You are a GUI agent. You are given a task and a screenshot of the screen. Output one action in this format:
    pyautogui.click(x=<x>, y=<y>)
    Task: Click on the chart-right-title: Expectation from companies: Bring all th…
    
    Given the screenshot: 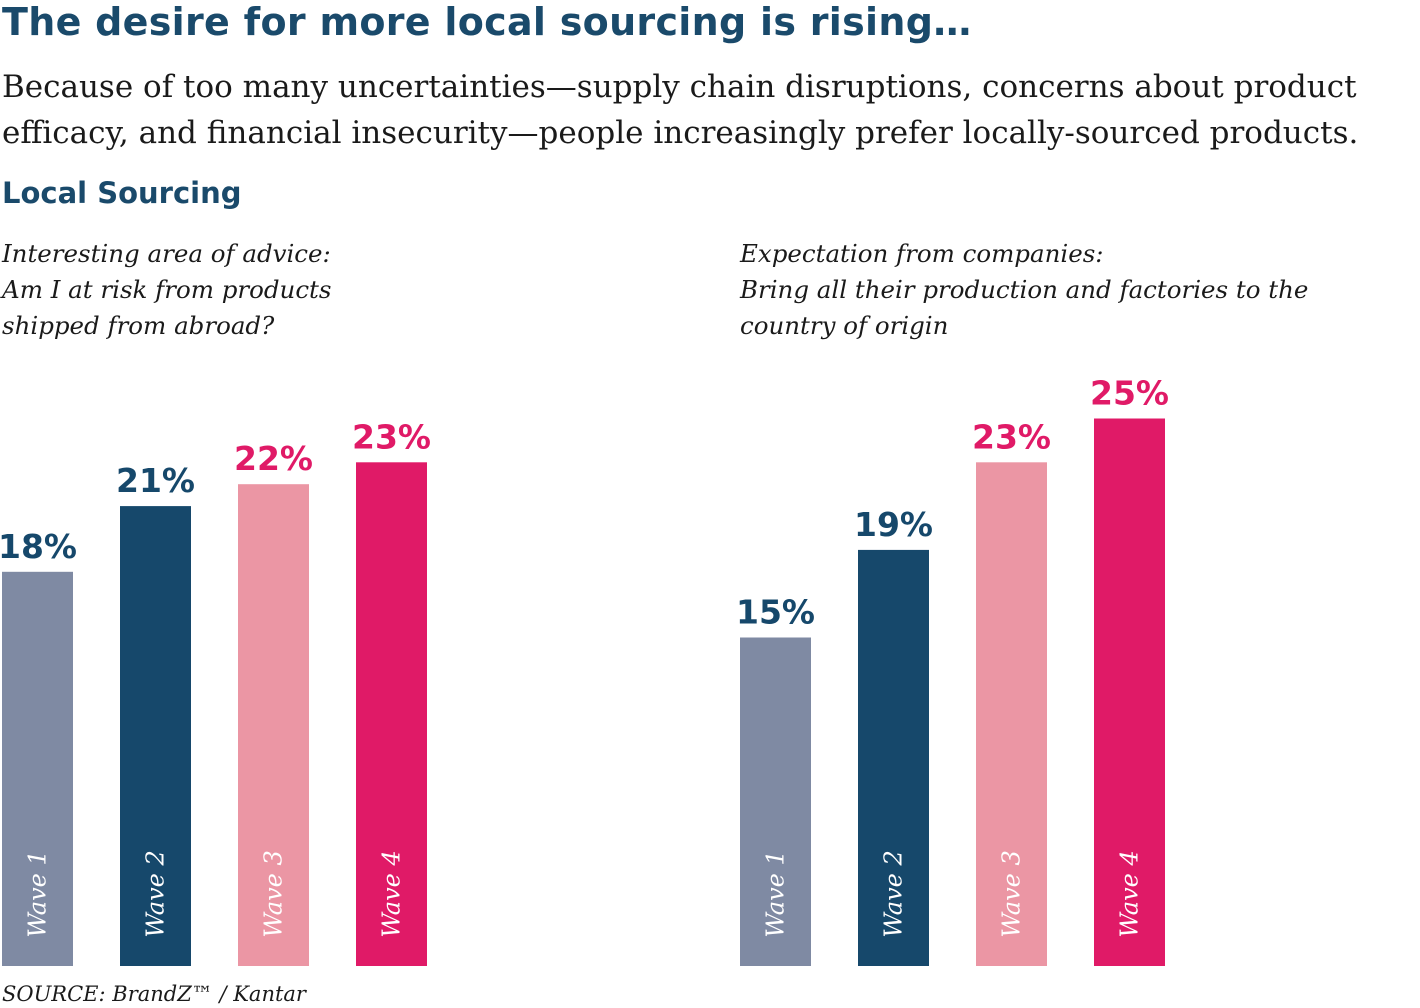 What is the action you would take?
    pyautogui.click(x=1024, y=290)
    